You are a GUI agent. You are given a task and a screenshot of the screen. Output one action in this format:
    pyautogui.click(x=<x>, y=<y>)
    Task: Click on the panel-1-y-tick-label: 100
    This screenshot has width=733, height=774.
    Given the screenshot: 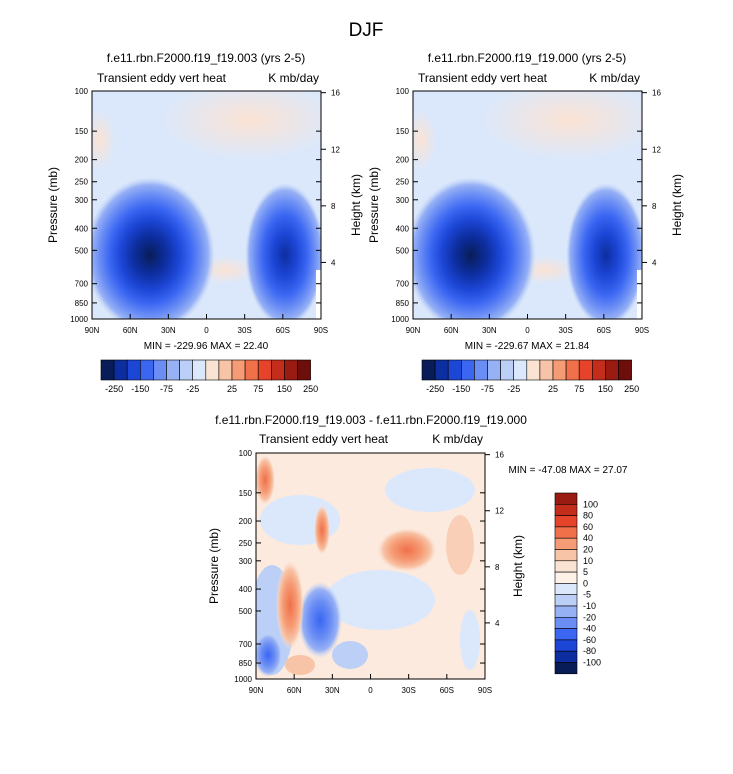 What is the action you would take?
    pyautogui.click(x=82, y=91)
    